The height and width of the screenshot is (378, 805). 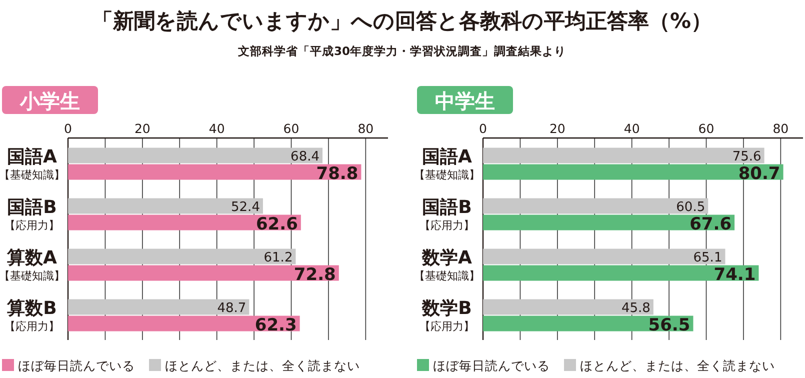 I want to click on data-label: 78.8, so click(x=337, y=174).